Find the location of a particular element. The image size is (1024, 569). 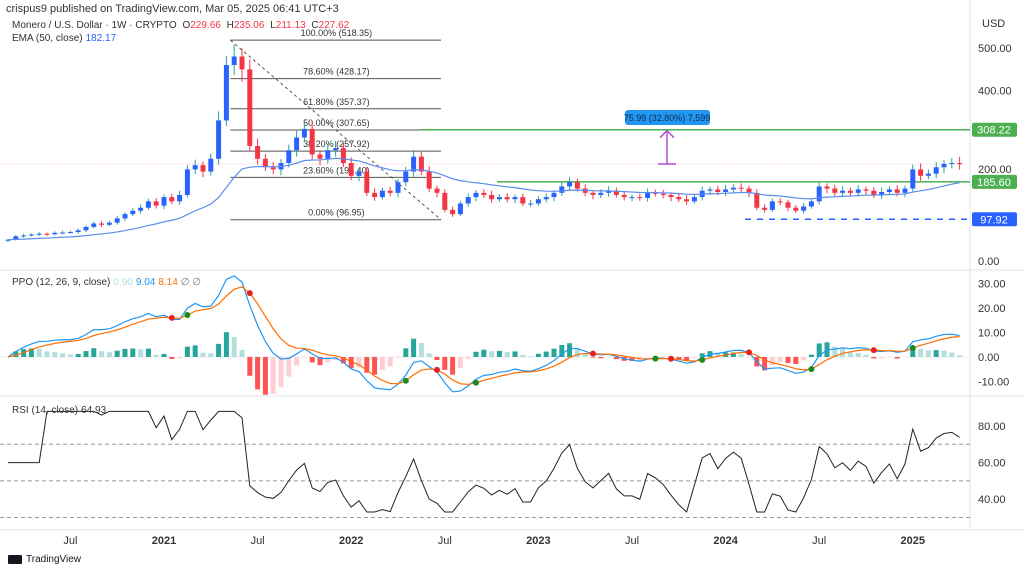

ema-legend: EMA (50, close) 182.17 is located at coordinates (62, 38).